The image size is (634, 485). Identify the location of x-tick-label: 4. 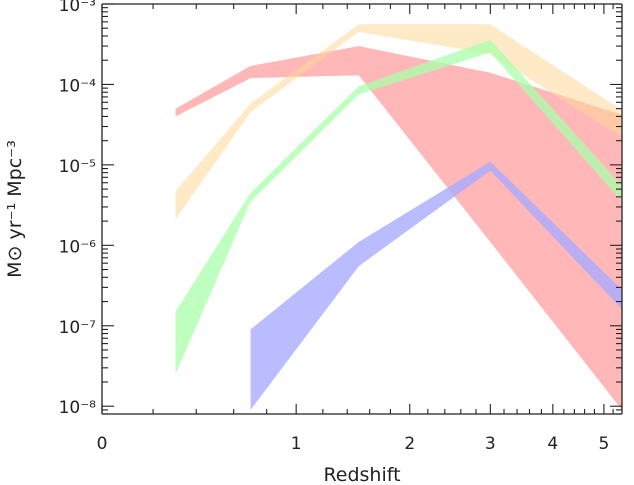
(552, 444).